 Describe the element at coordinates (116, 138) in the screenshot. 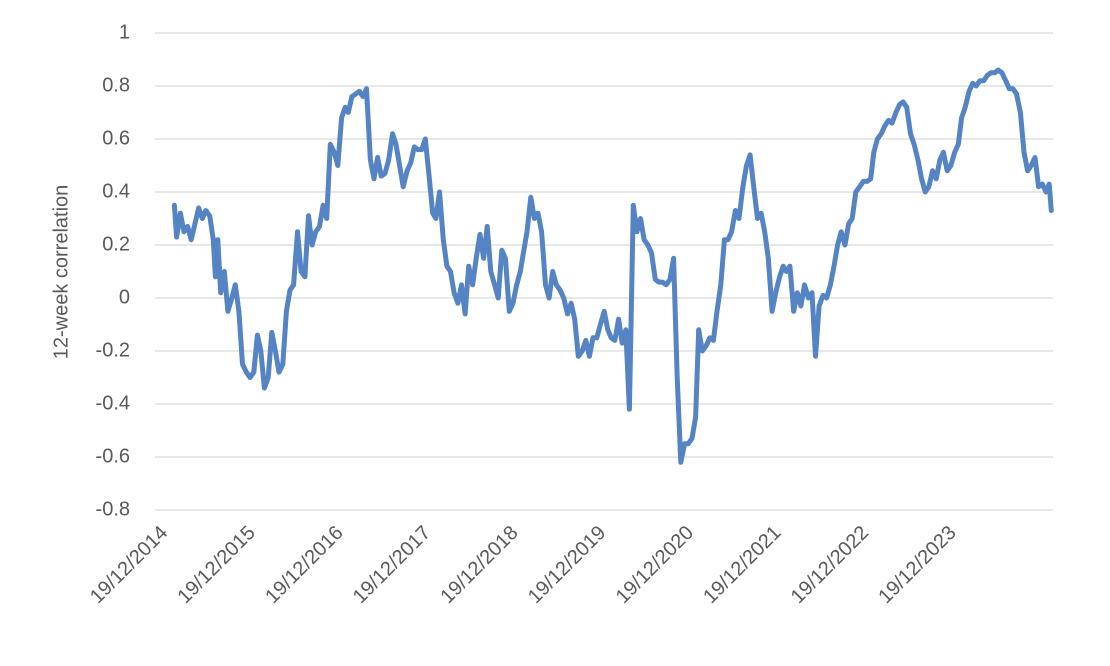

I see `y-tick-label: 0.6` at that location.